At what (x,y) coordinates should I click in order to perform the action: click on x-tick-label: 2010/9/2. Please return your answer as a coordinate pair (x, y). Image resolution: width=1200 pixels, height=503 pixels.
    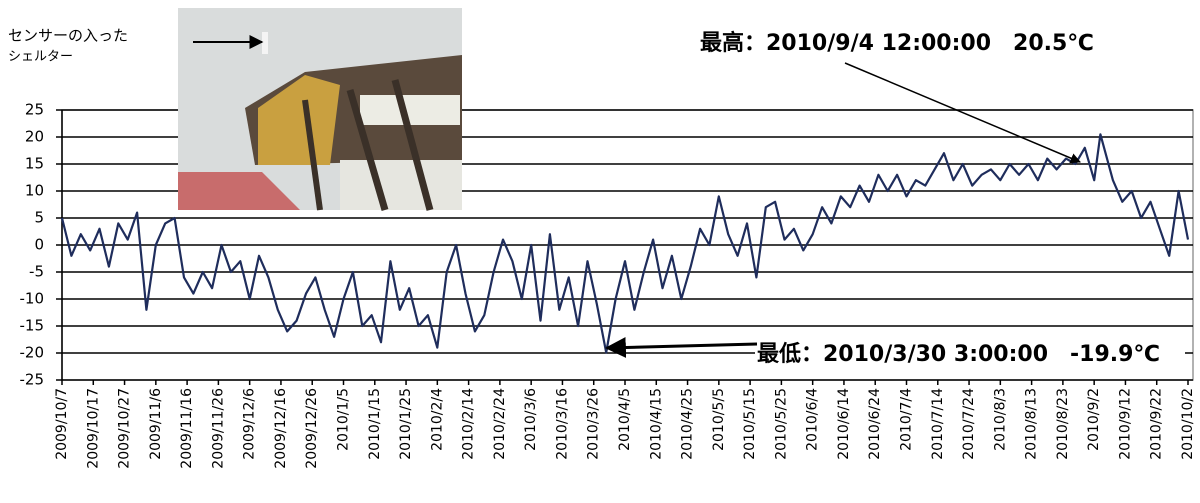
    Looking at the image, I should click on (1094, 419).